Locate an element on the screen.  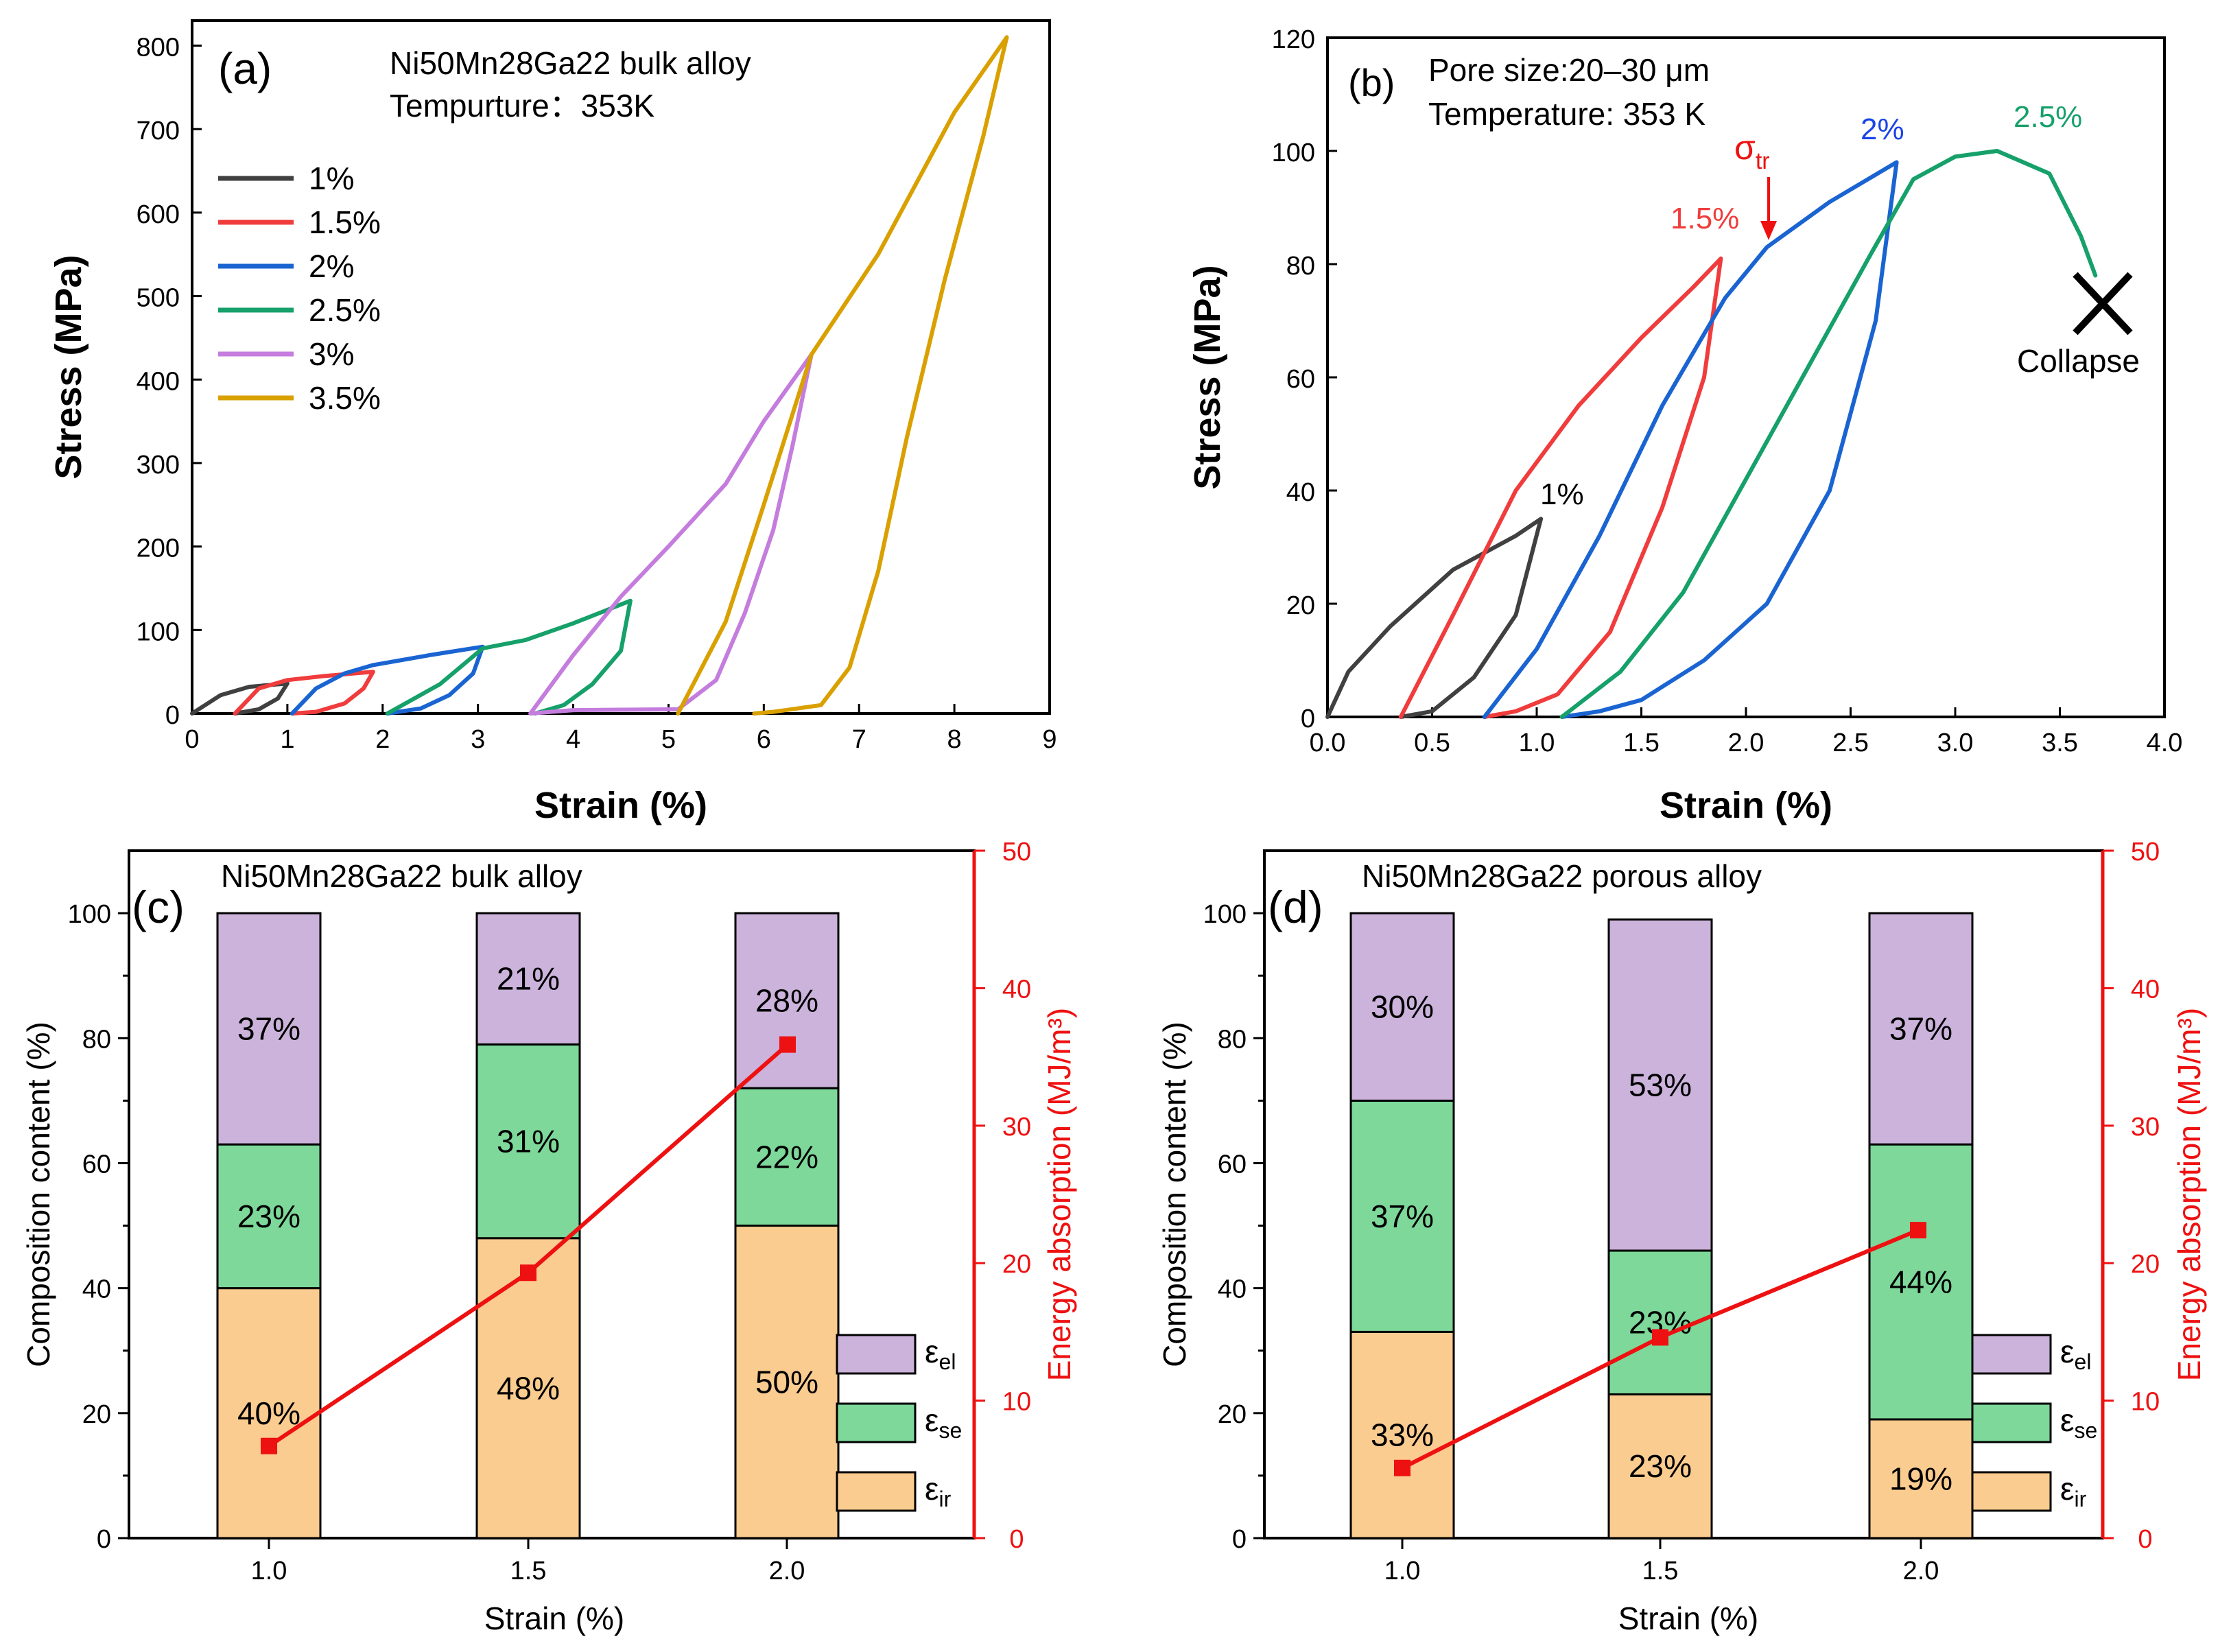
bar-label-ir-1-5: 23% is located at coordinates (1660, 1466).